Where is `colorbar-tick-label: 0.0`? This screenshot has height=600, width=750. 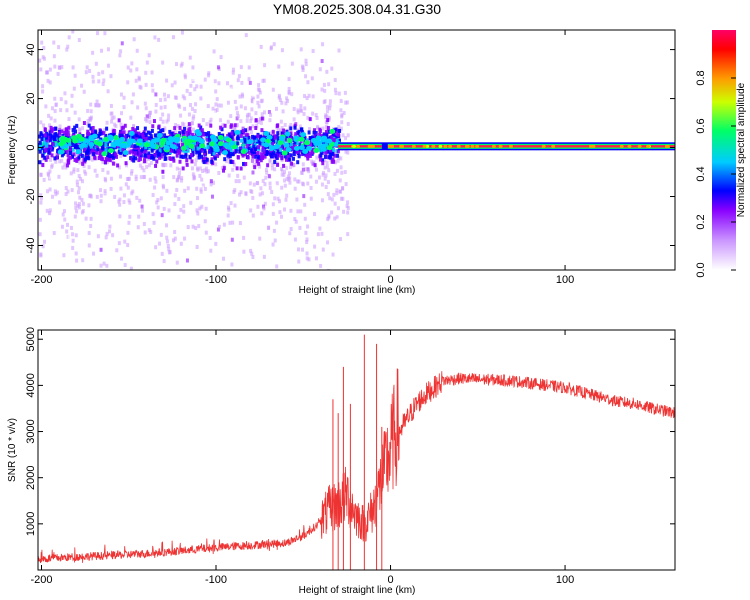 colorbar-tick-label: 0.0 is located at coordinates (701, 269).